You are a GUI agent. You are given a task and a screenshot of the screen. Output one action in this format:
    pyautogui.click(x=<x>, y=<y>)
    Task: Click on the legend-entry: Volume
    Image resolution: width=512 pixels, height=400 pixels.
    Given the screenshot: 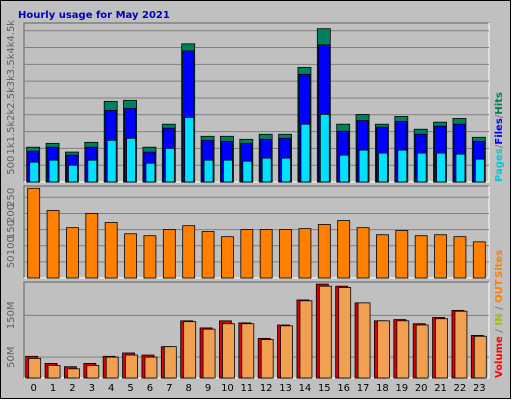 What is the action you would take?
    pyautogui.click(x=499, y=357)
    